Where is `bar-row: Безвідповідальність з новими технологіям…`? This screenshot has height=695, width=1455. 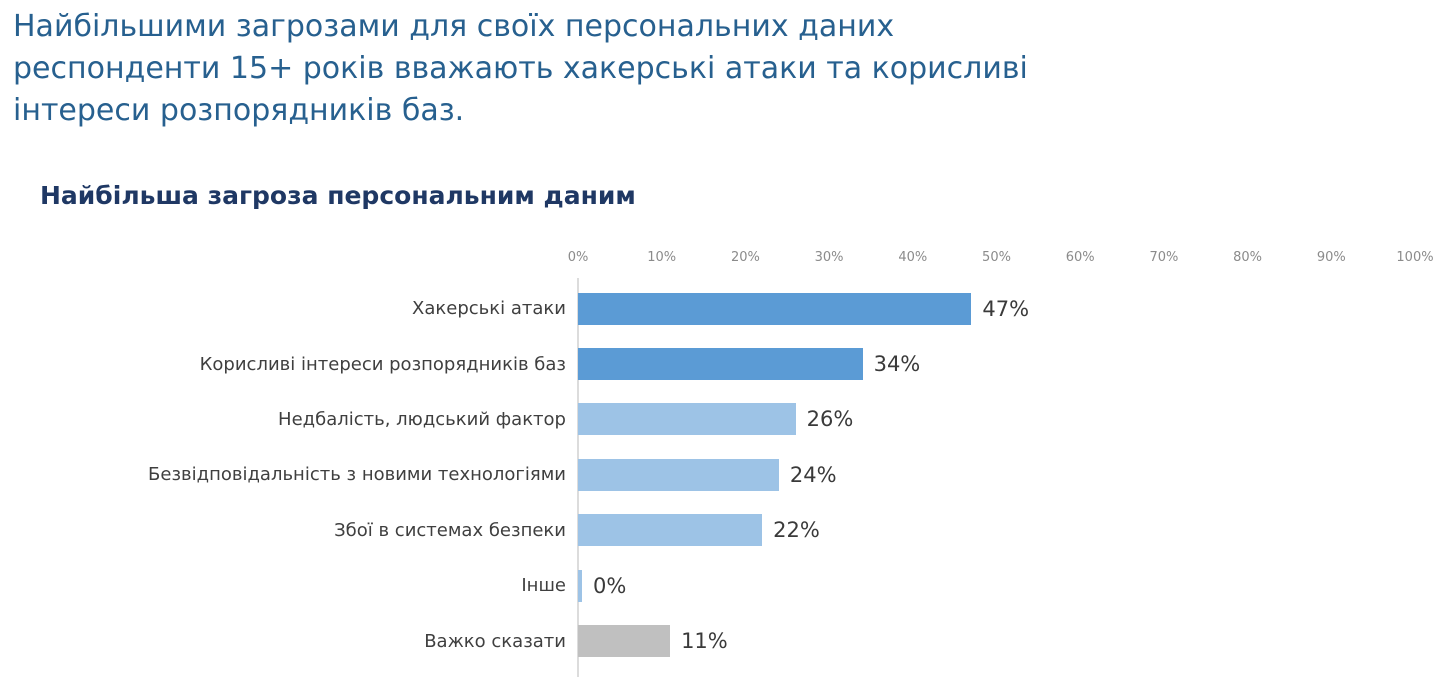 bar-row: Безвідповідальність з новими технологіям… is located at coordinates (727, 474).